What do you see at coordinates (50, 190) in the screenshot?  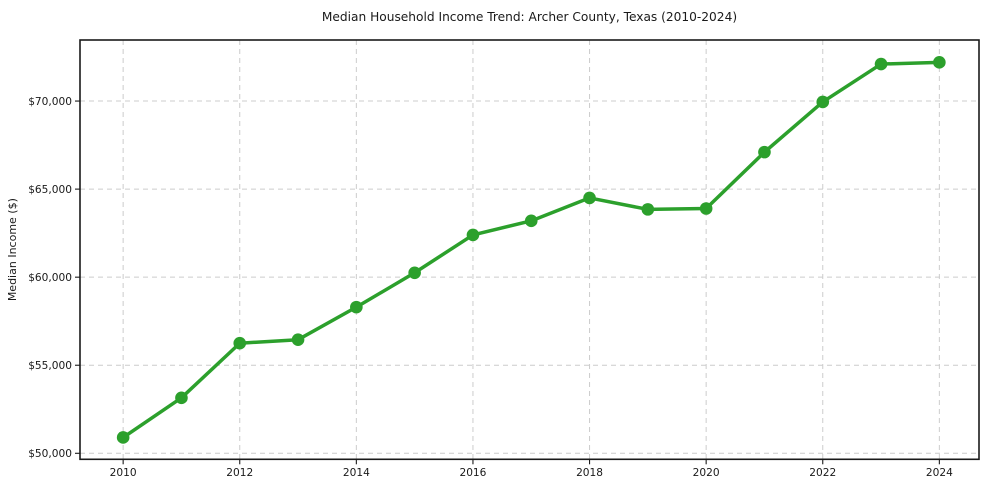 I see `y-tick-label: $65,000` at bounding box center [50, 190].